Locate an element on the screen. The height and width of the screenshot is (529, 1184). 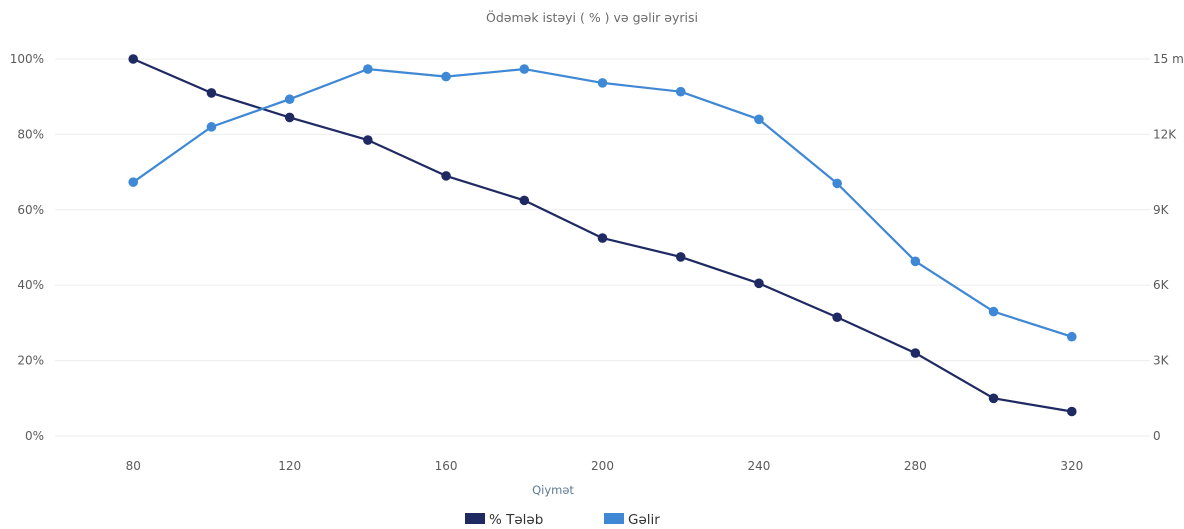
y-left-tick-label: 80% is located at coordinates (30, 134).